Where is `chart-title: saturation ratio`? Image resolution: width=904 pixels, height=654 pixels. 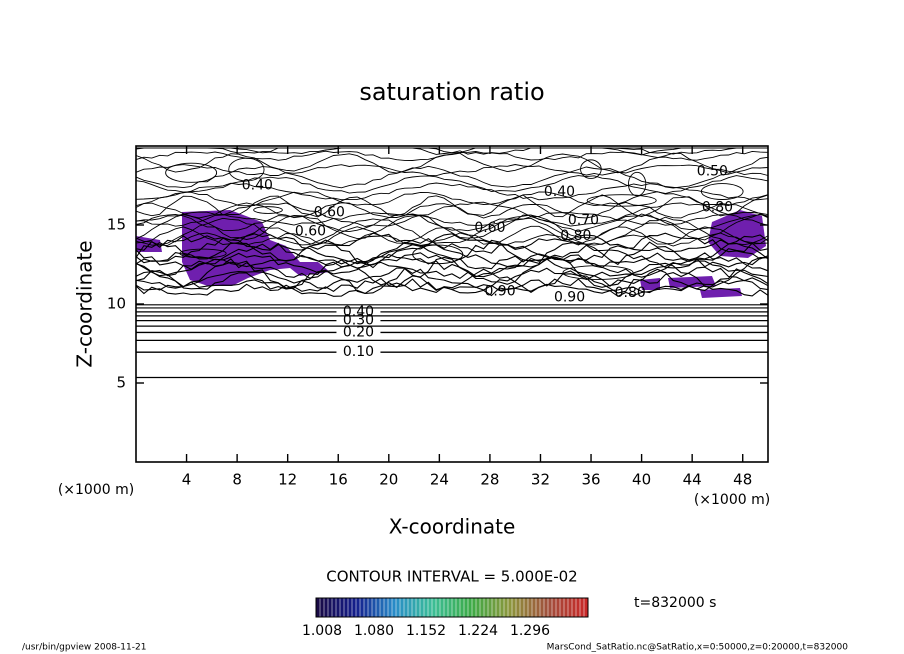
chart-title: saturation ratio is located at coordinates (451, 92).